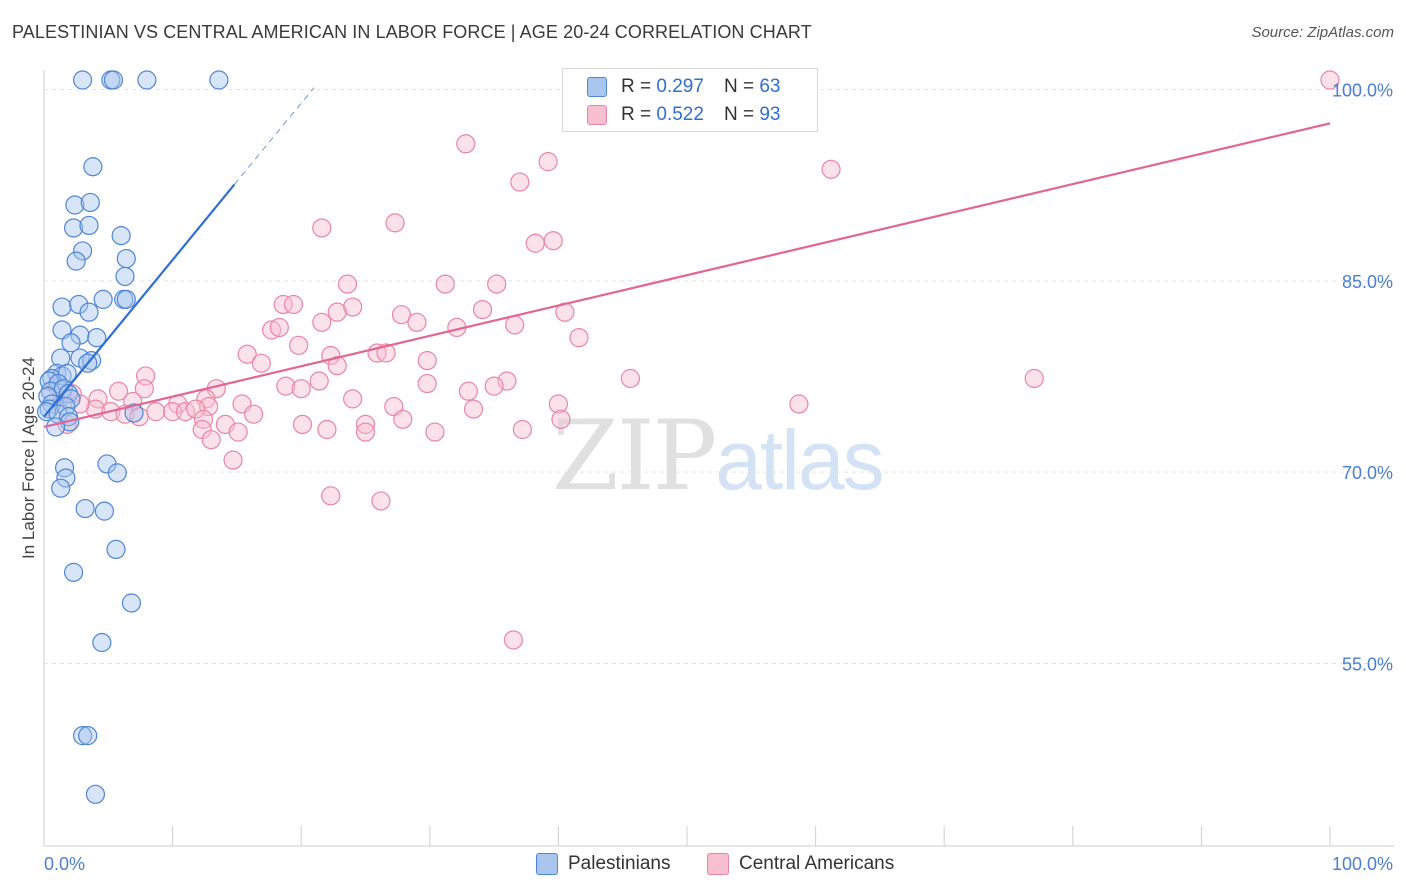 This screenshot has height=892, width=1406. Describe the element at coordinates (680, 114) in the screenshot. I see `central-americans-r-value: 0.522` at that location.